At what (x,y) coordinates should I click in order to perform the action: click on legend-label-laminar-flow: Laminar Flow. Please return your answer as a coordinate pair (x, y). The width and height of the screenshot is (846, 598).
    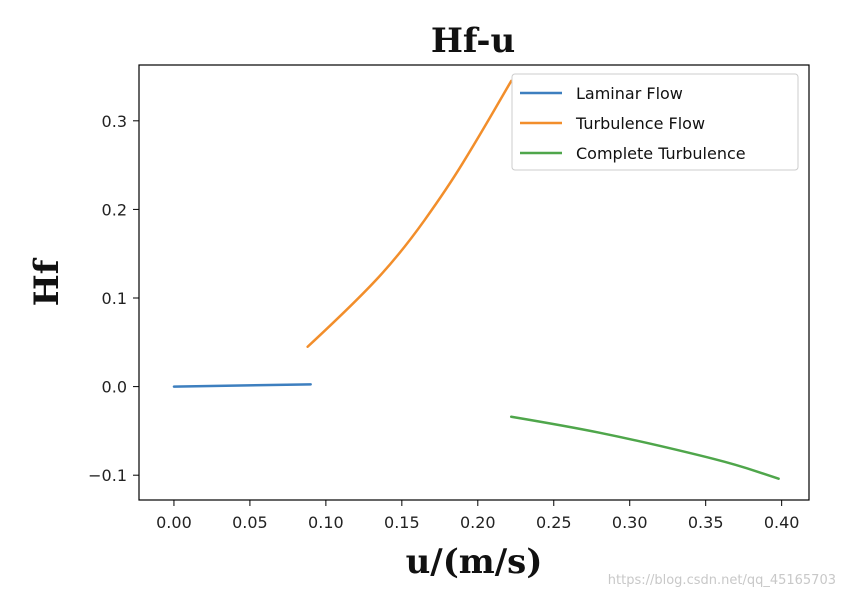
    Looking at the image, I should click on (629, 93).